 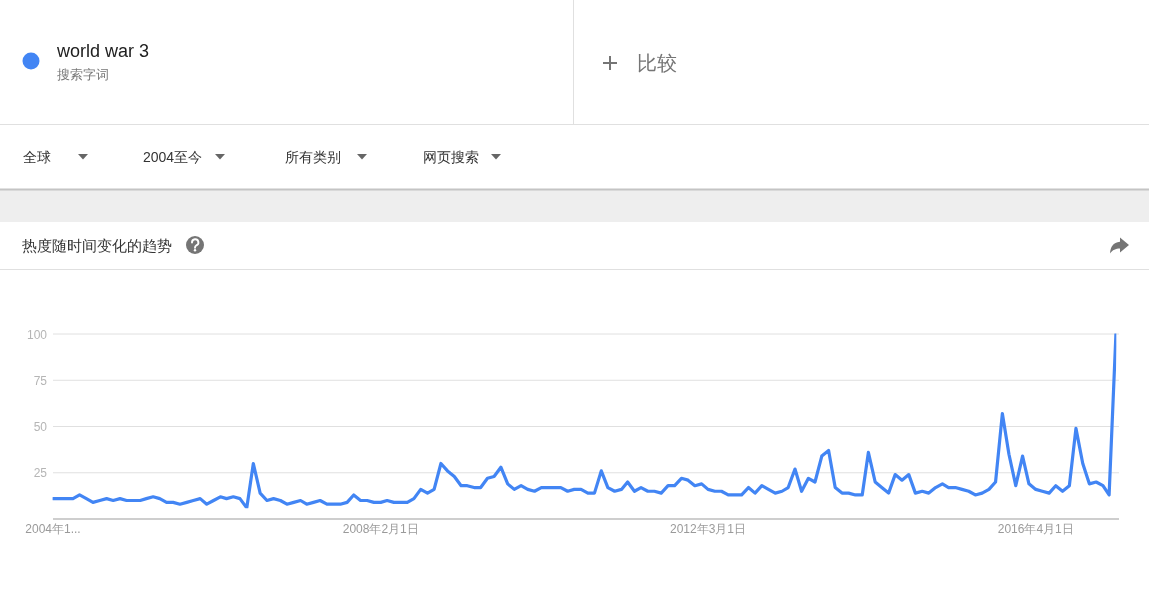 What do you see at coordinates (380, 529) in the screenshot?
I see `x-tick-label: 2008年2月1日` at bounding box center [380, 529].